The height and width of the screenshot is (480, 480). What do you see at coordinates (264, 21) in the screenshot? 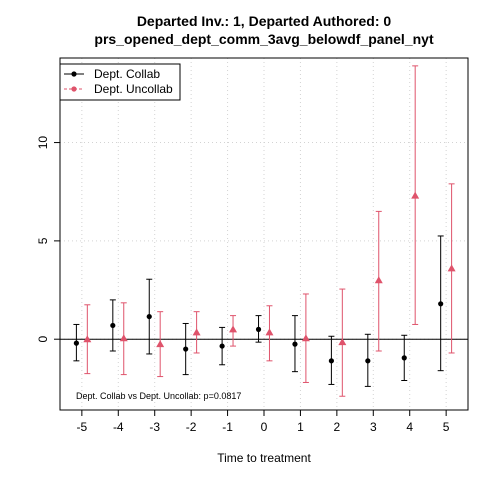
I see `chart-title: Departed Inv.: 1, Departed Authored: 0` at bounding box center [264, 21].